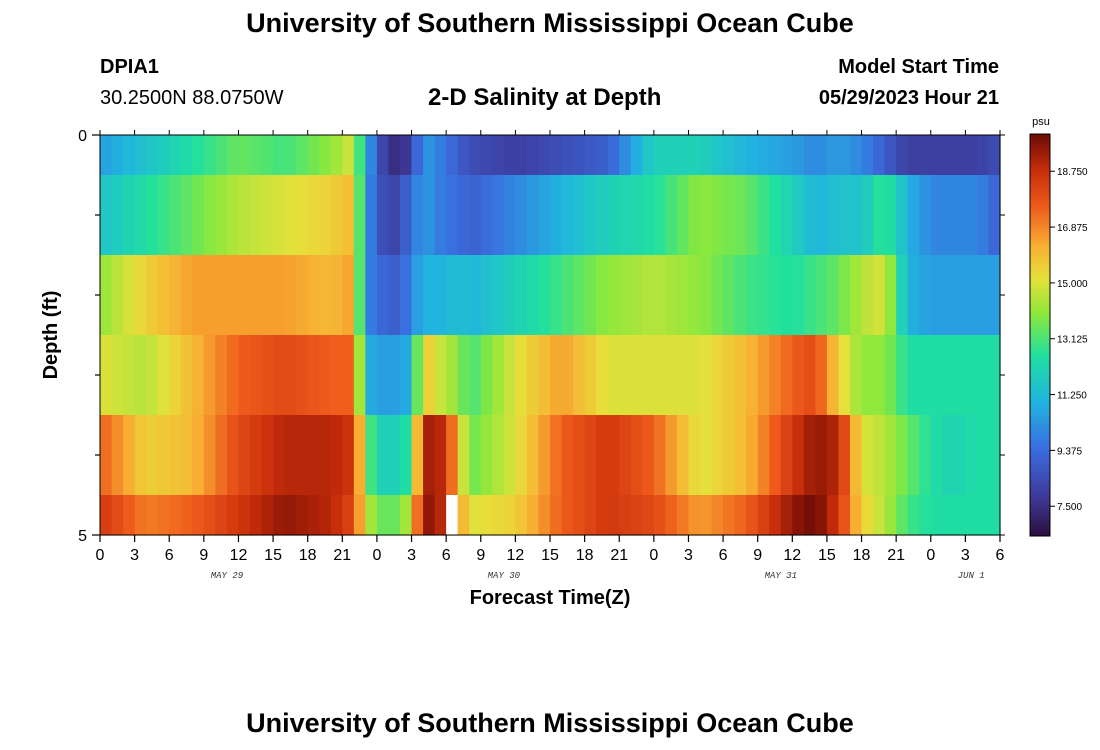  What do you see at coordinates (896, 555) in the screenshot?
I see `x-tick-label: 21` at bounding box center [896, 555].